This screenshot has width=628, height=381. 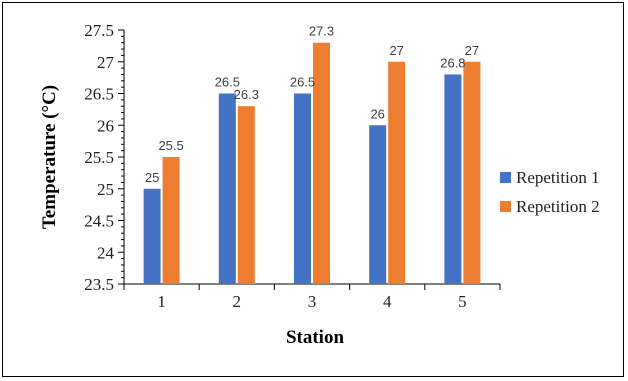 What do you see at coordinates (387, 301) in the screenshot?
I see `x-tick-label: 4` at bounding box center [387, 301].